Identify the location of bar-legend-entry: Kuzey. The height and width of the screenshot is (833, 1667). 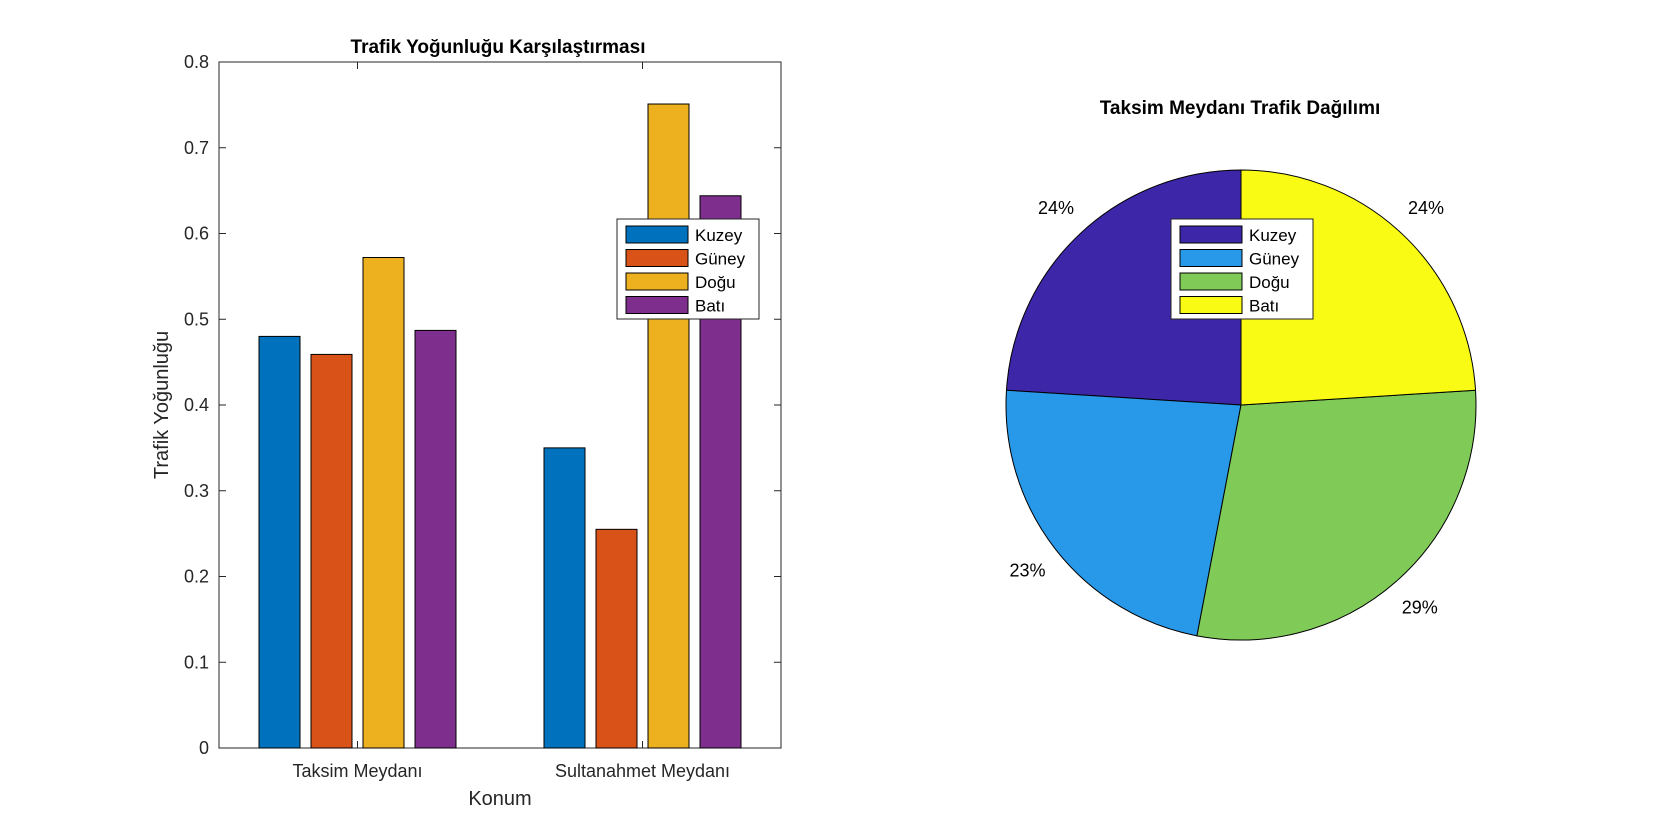
(719, 235).